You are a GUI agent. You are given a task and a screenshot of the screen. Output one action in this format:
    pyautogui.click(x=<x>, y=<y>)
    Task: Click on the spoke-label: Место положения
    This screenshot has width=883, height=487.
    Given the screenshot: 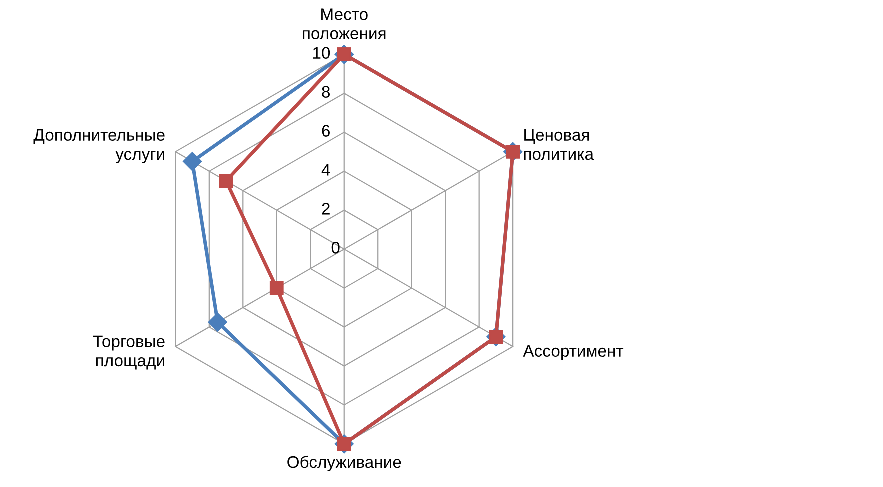 What is the action you would take?
    pyautogui.click(x=344, y=24)
    